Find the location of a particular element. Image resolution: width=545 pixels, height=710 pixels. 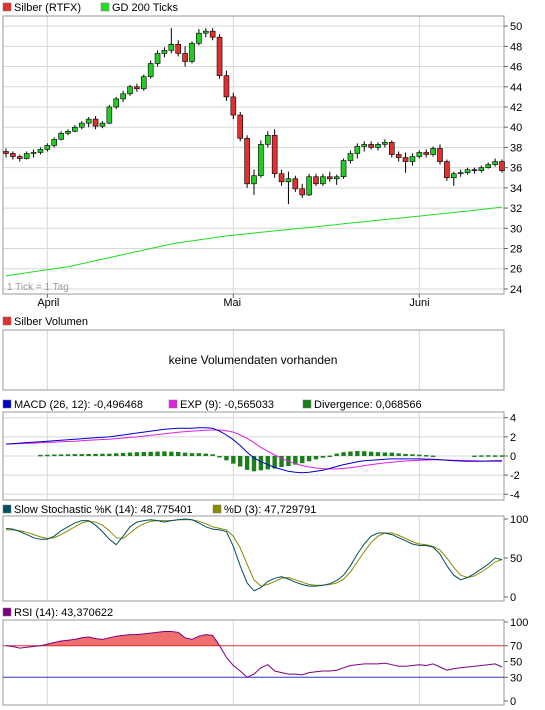

exp-line is located at coordinates (254, 449).